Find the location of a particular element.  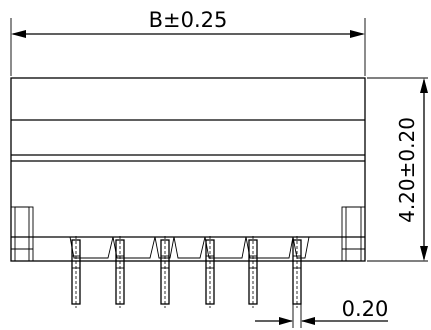

width-label: B±0.25 is located at coordinates (188, 20).